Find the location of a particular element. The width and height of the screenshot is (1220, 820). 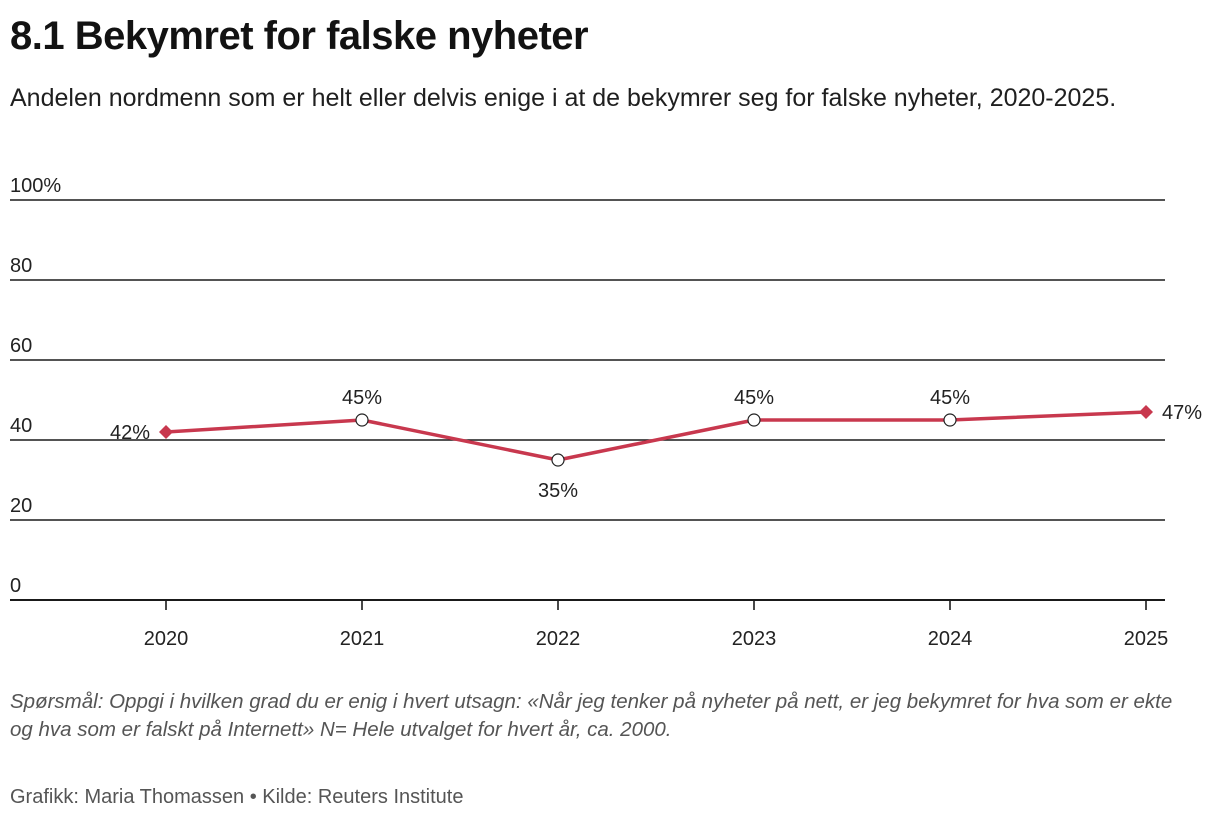

x-tick-label: 2020 is located at coordinates (166, 639).